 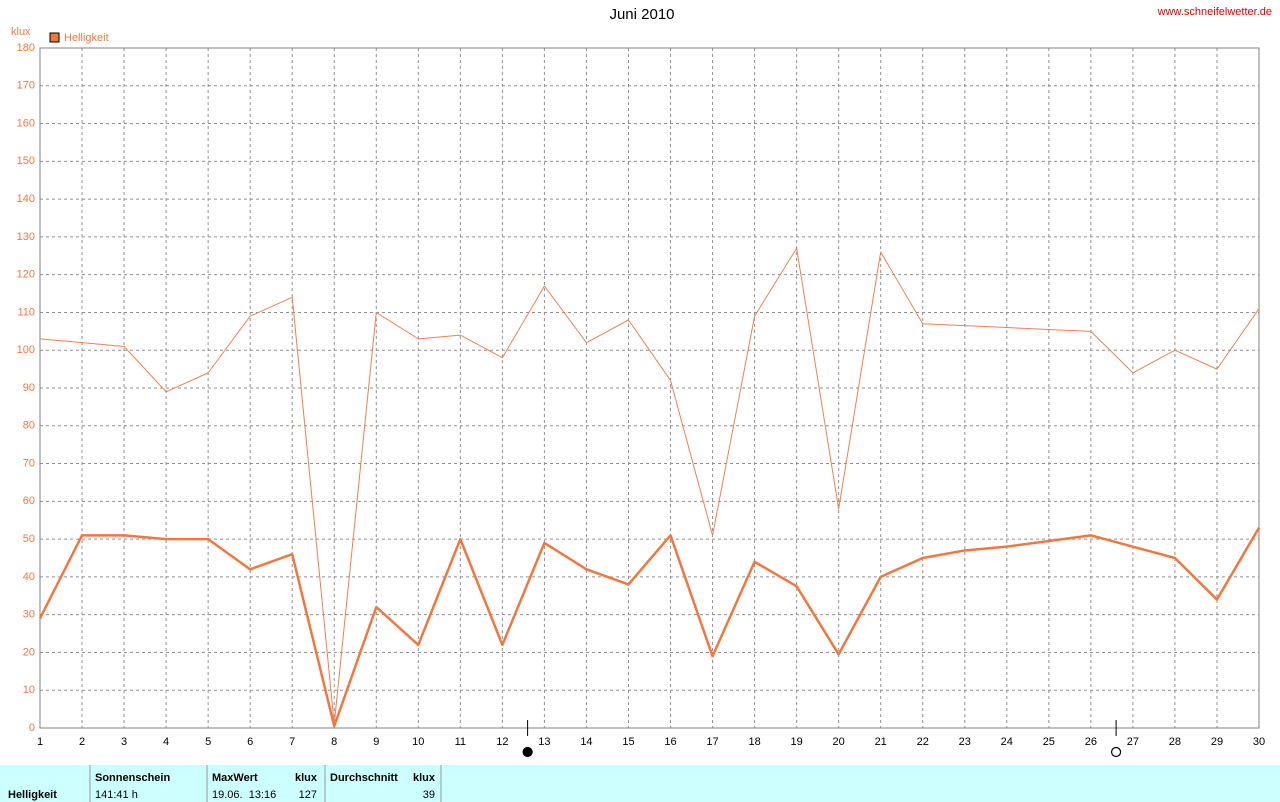 I want to click on x-tick-label: 29, so click(x=1217, y=742).